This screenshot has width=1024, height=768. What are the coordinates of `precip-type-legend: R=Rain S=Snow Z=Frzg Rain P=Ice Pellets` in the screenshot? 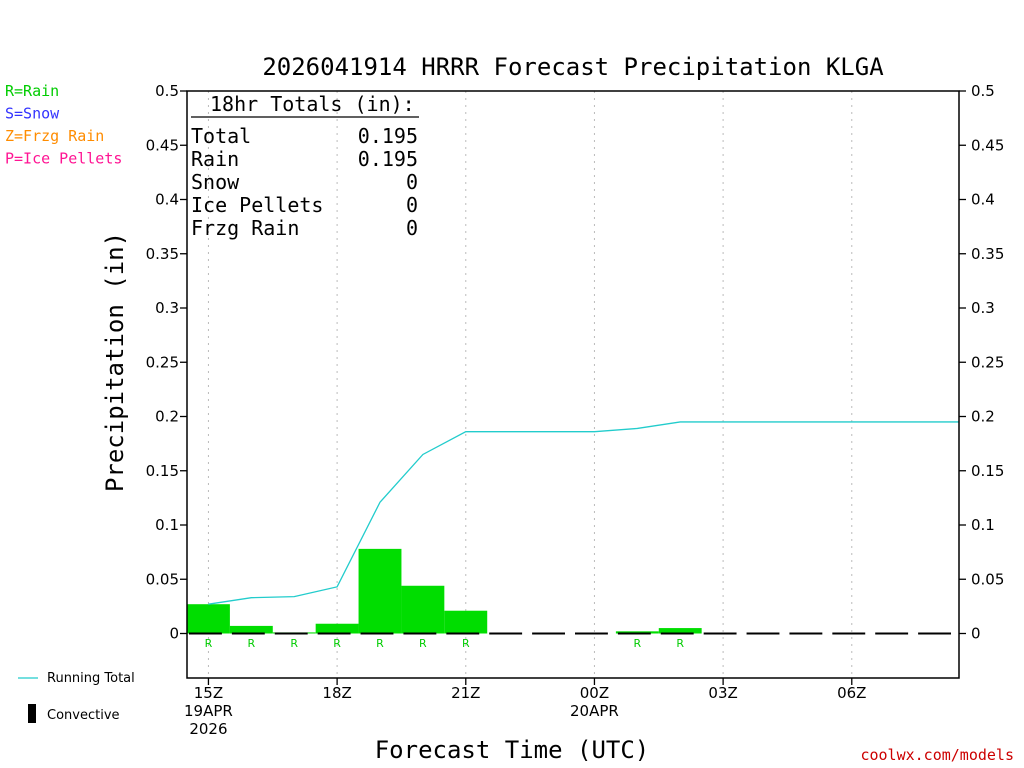 It's located at (63, 125).